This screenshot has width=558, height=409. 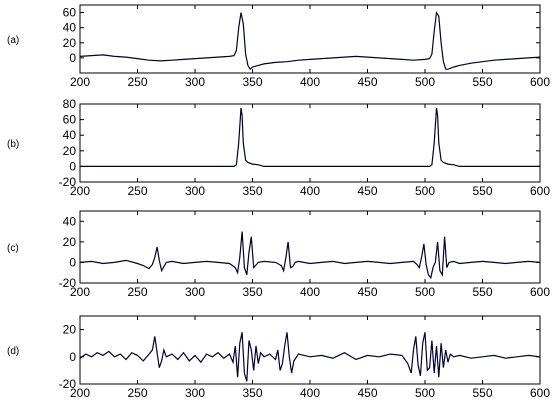 I want to click on y-tick-label: 80, so click(x=70, y=104).